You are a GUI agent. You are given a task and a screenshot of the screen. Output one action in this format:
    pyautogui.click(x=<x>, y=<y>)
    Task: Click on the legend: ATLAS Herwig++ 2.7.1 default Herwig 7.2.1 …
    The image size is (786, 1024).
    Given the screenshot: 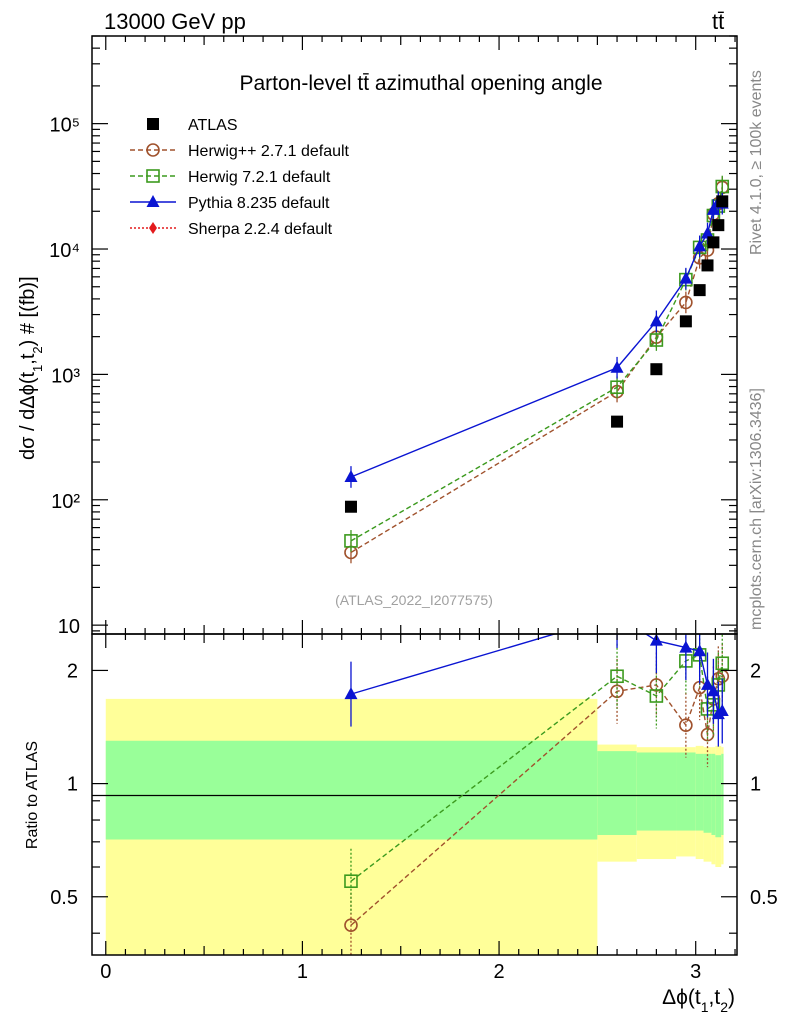 What is the action you would take?
    pyautogui.click(x=240, y=177)
    